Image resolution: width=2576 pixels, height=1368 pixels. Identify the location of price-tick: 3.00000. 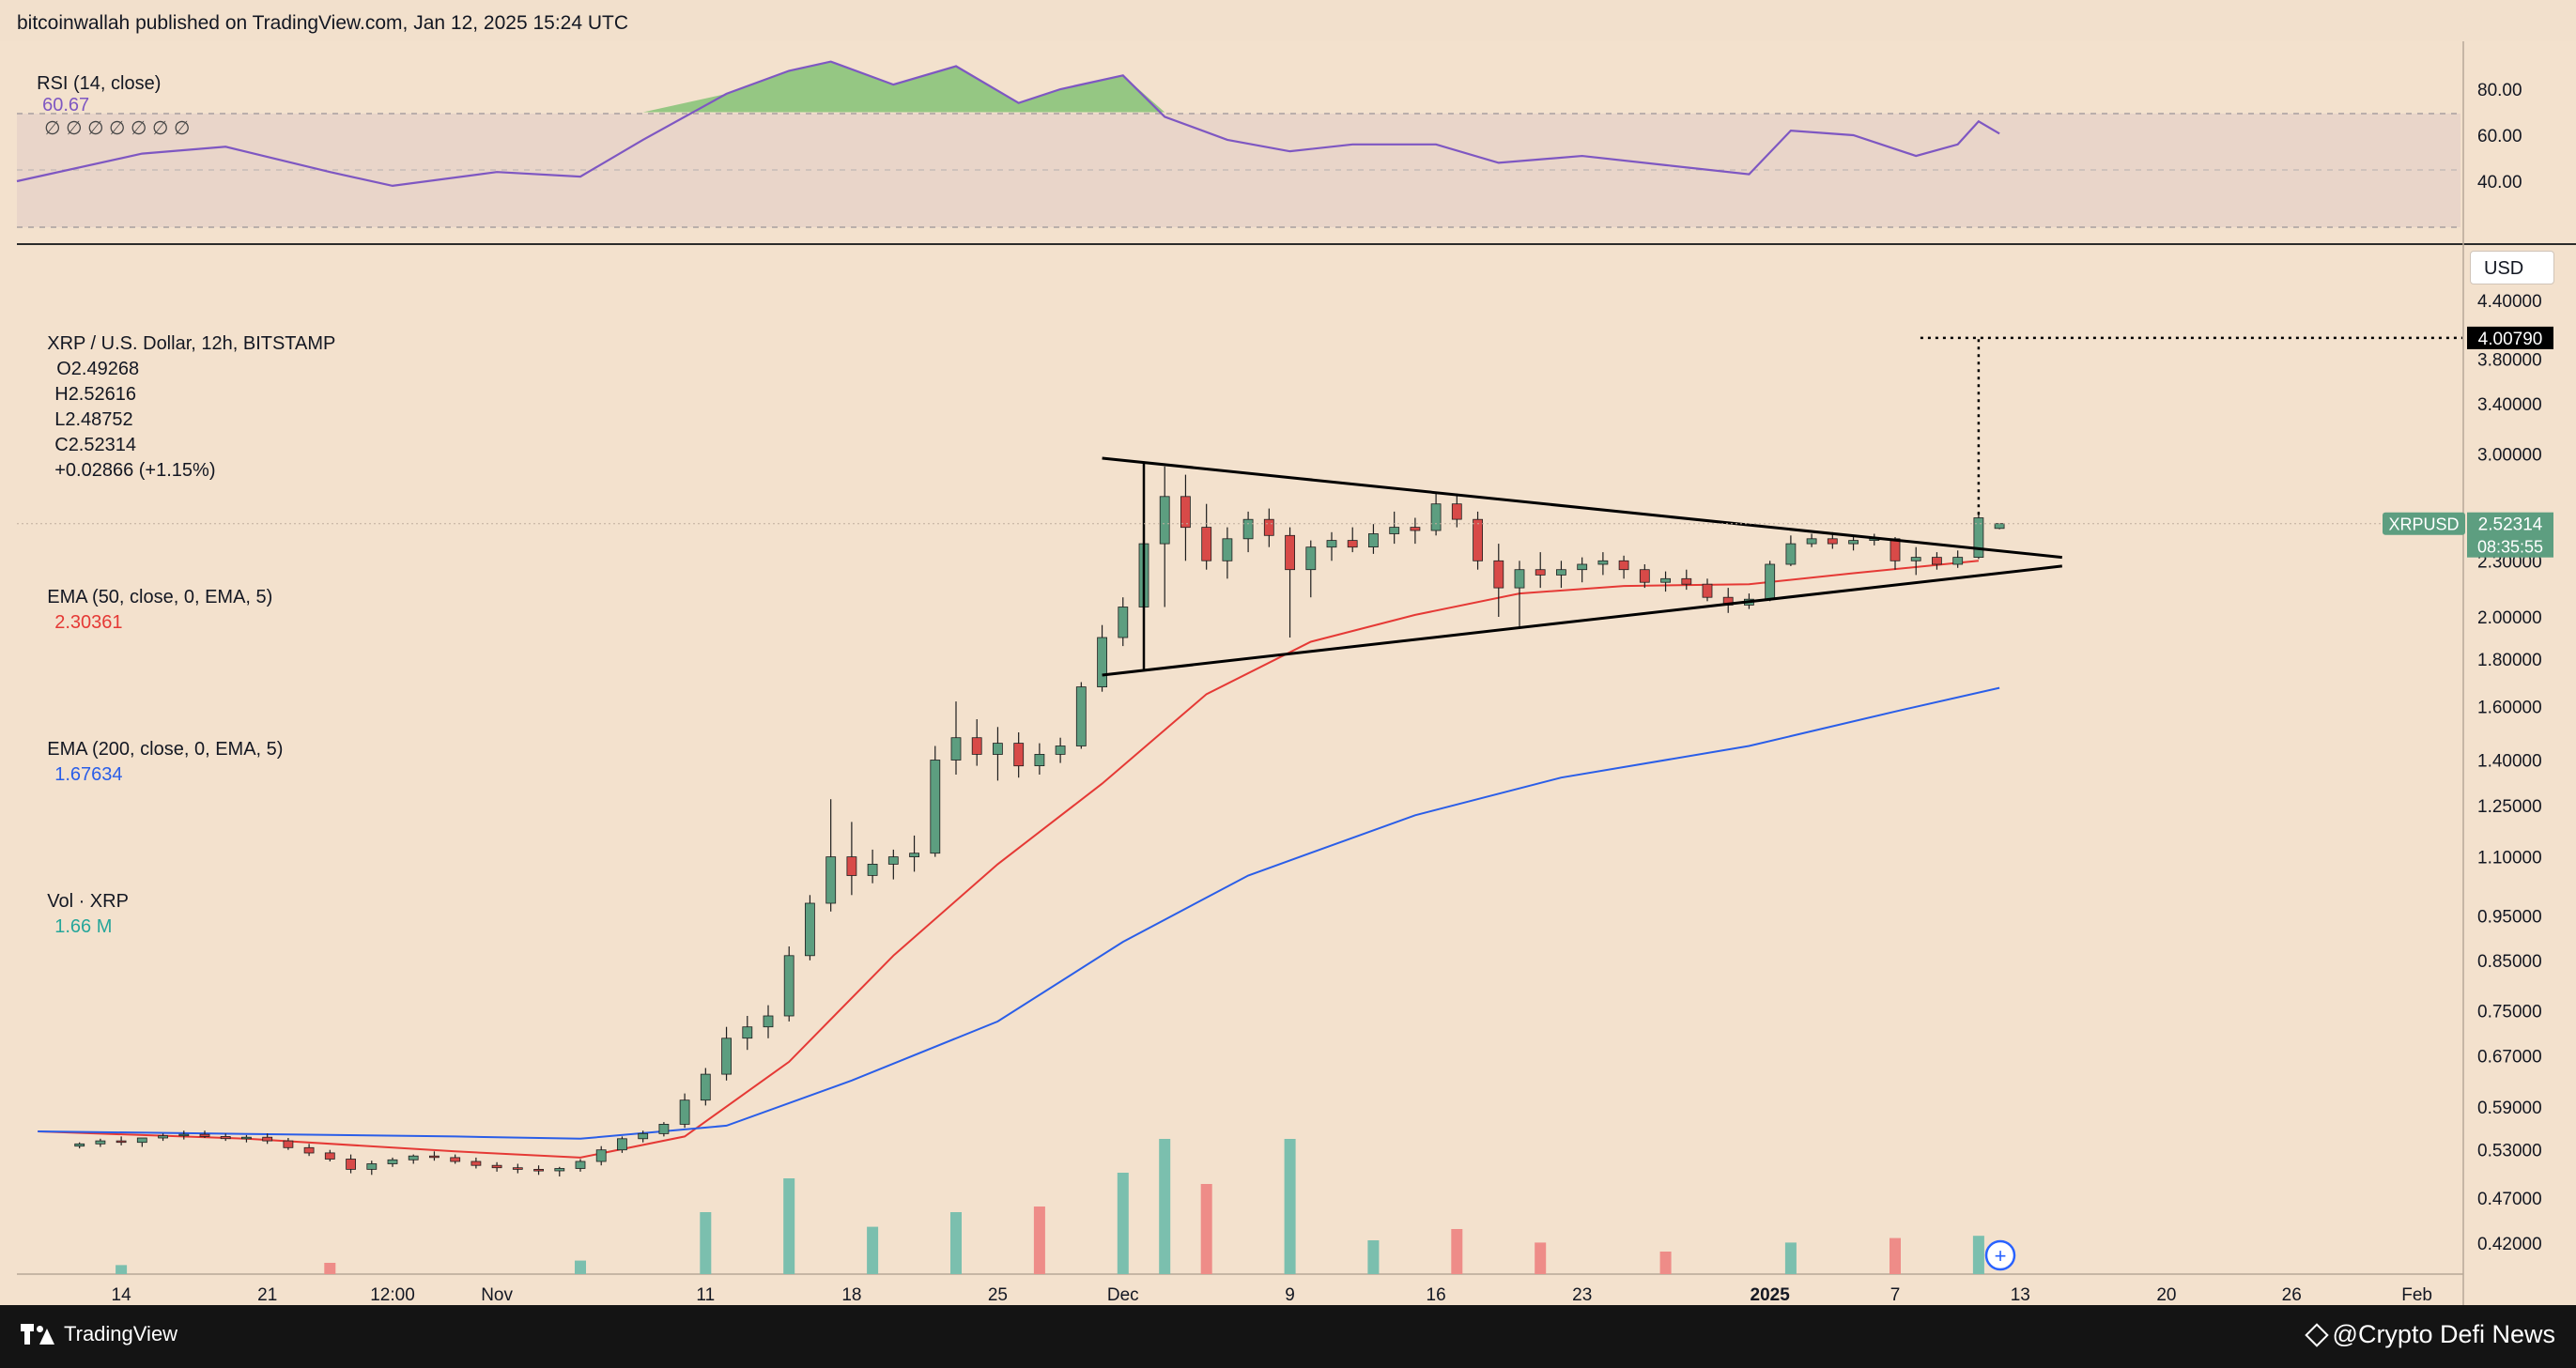
(2509, 456).